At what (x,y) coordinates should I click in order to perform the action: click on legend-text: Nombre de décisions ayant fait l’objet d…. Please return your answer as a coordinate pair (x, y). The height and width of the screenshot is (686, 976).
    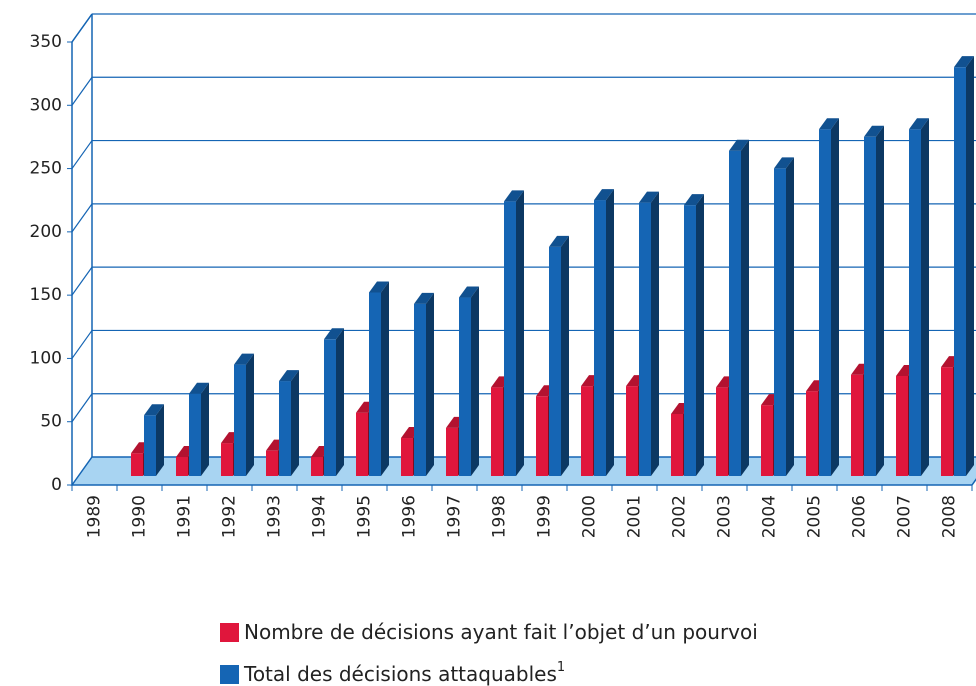
    Looking at the image, I should click on (501, 632).